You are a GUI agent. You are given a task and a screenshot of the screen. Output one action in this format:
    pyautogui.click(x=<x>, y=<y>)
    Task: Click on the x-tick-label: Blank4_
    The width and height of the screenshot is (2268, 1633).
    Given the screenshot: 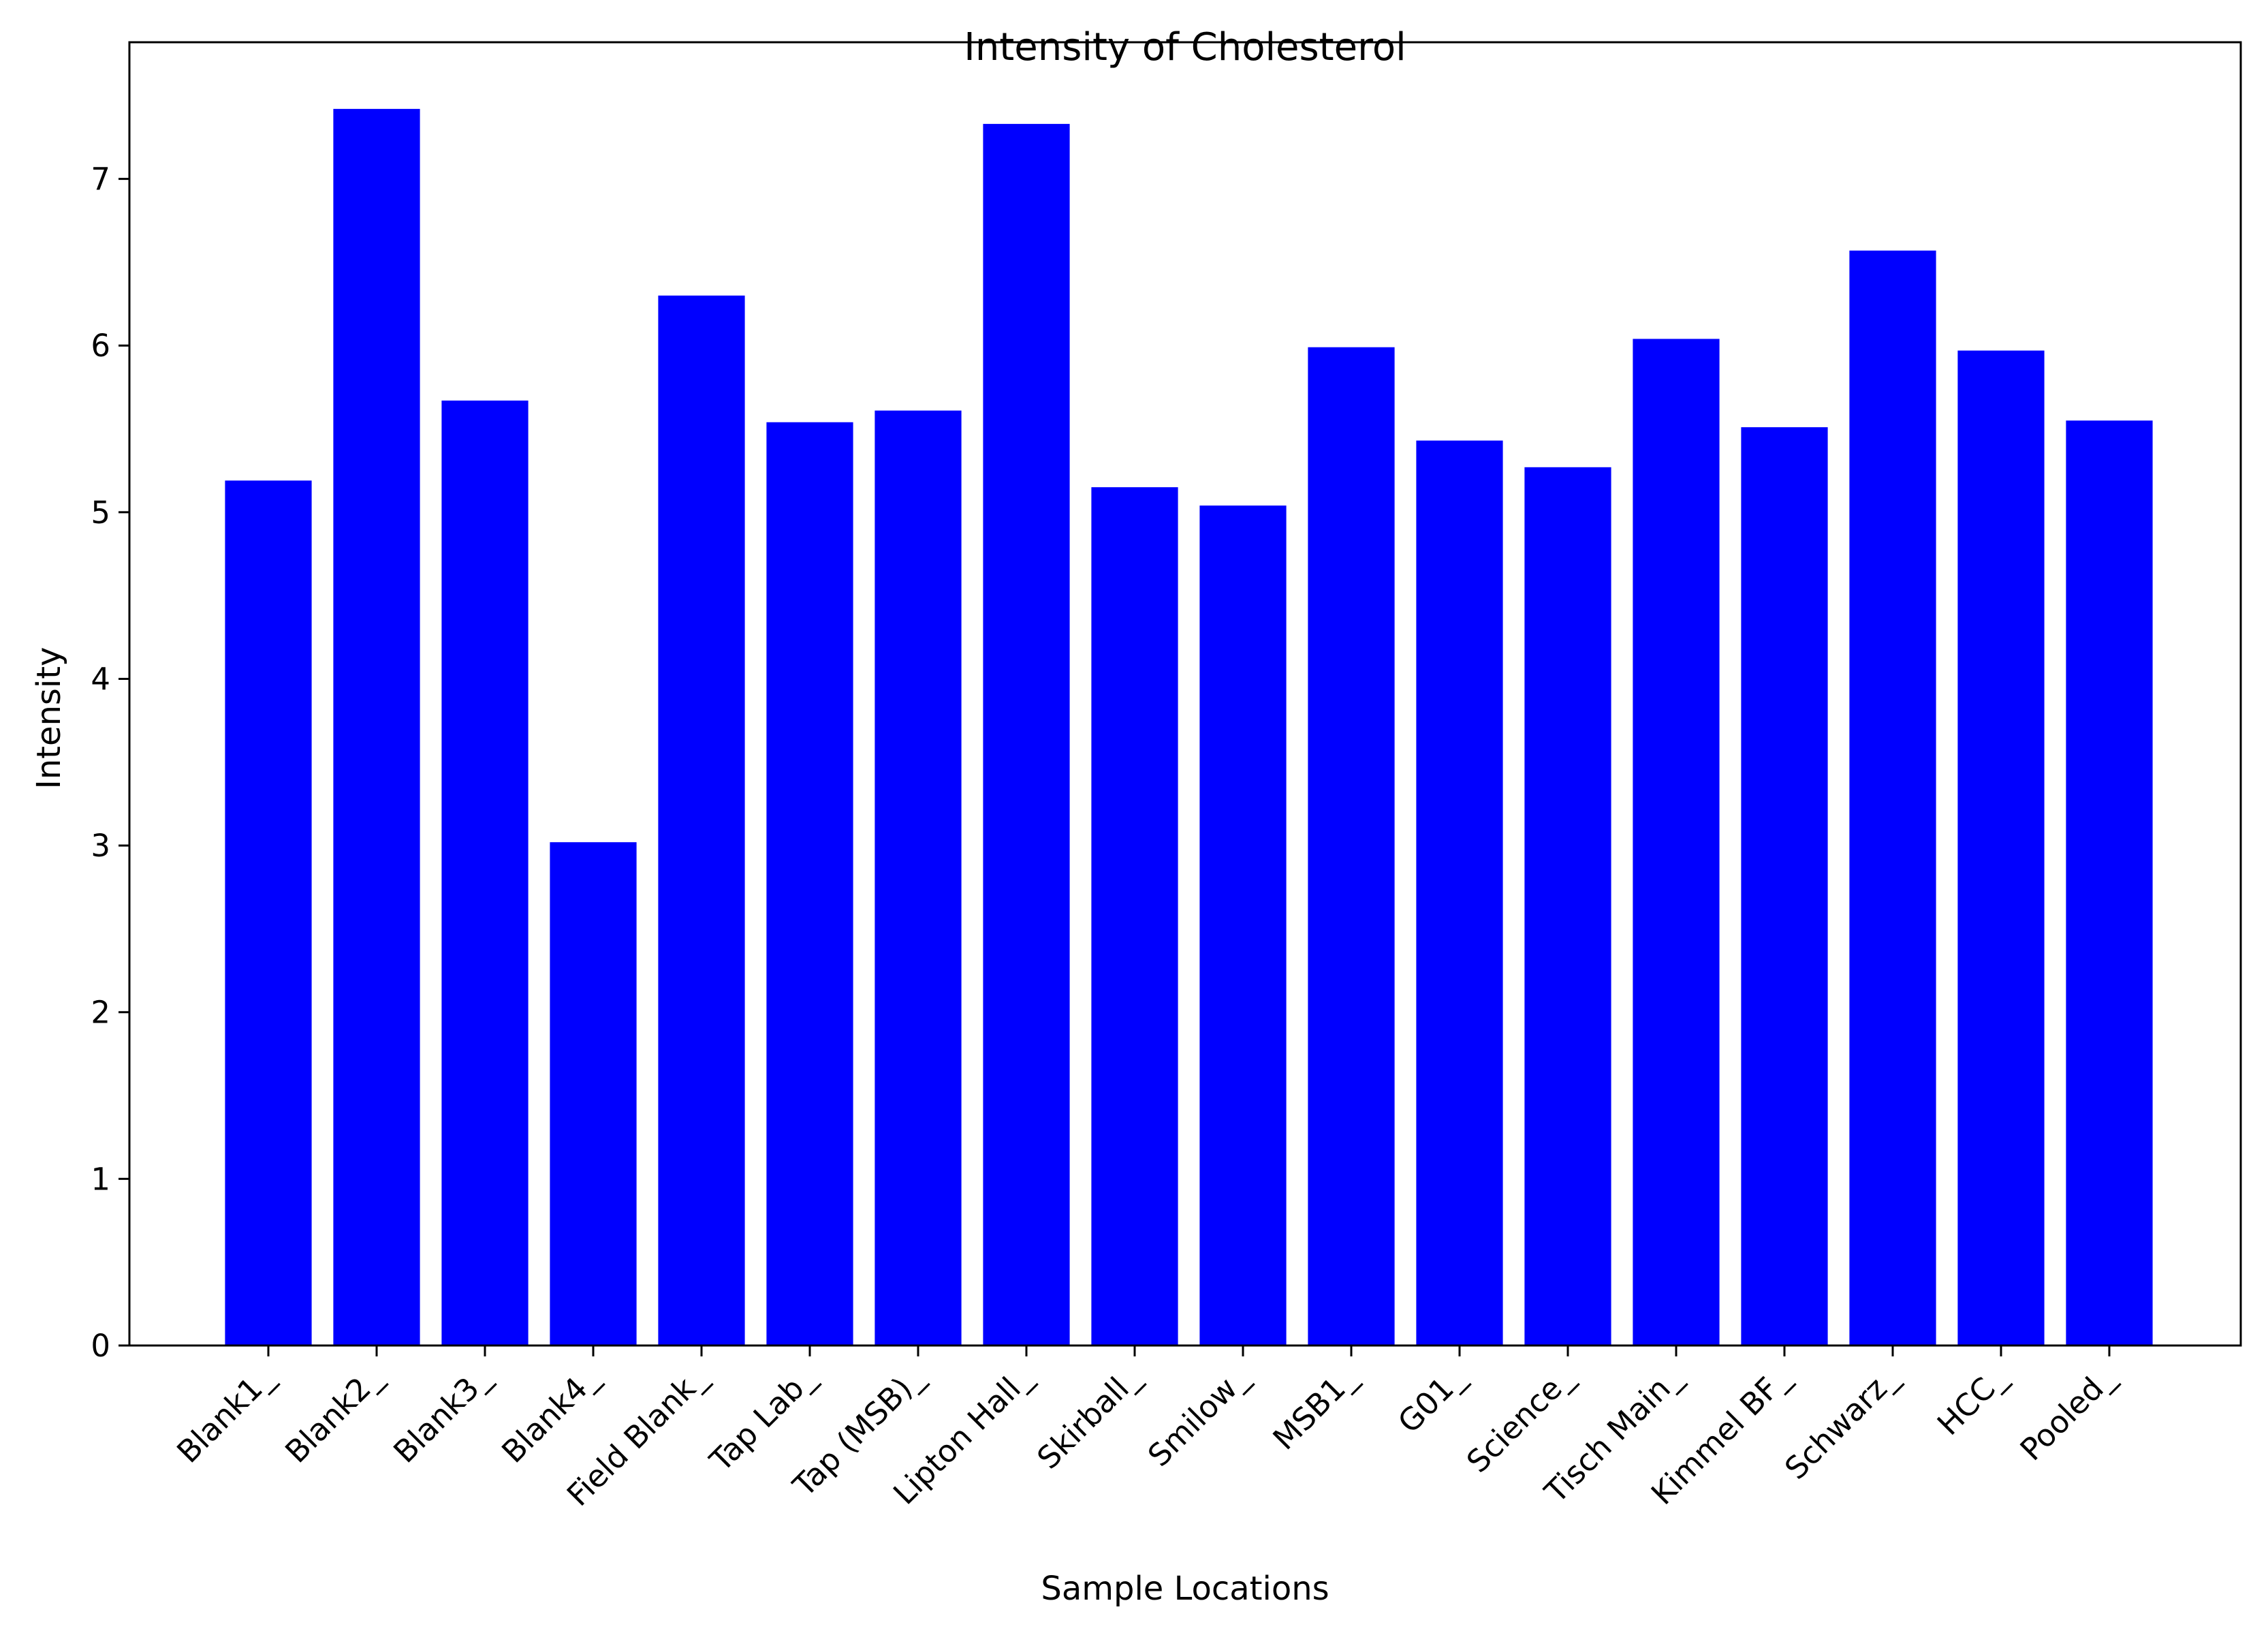 What is the action you would take?
    pyautogui.click(x=549, y=1415)
    